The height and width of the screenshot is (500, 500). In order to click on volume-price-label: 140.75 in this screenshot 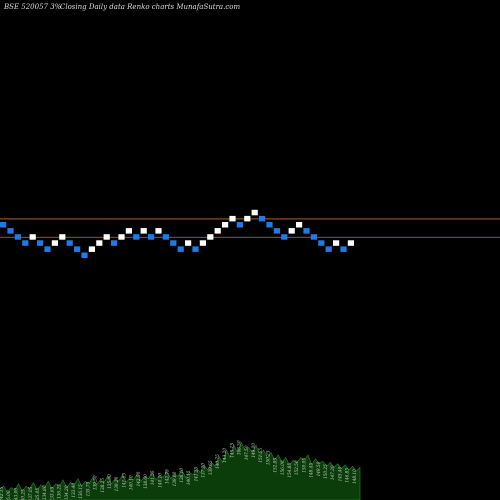, I will do `click(217, 461)`.